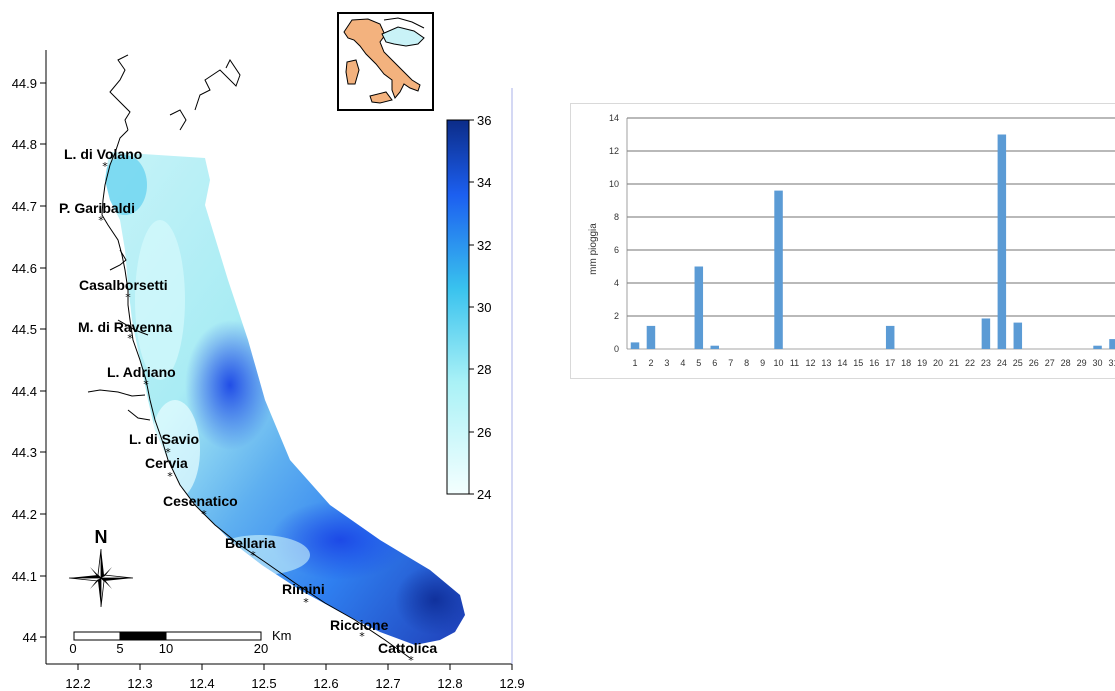 This screenshot has height=691, width=1115. I want to click on x-tick-label: 30, so click(1098, 363).